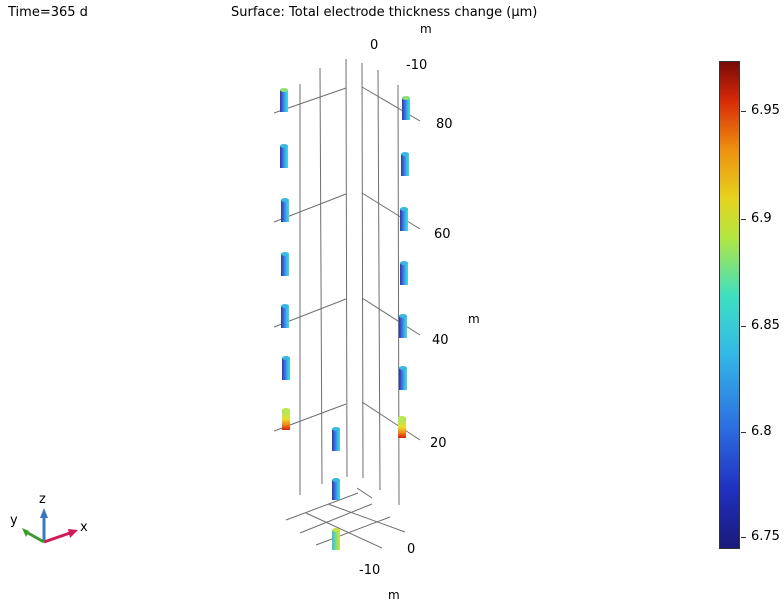  I want to click on top-axis-unit: m, so click(426, 29).